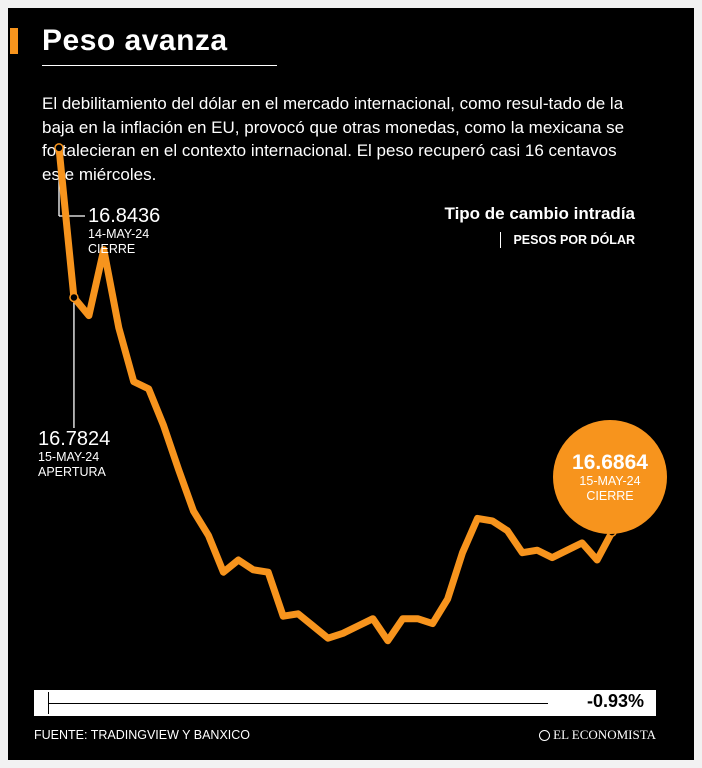 The height and width of the screenshot is (768, 702). Describe the element at coordinates (59, 148) in the screenshot. I see `point-prev-close` at that location.